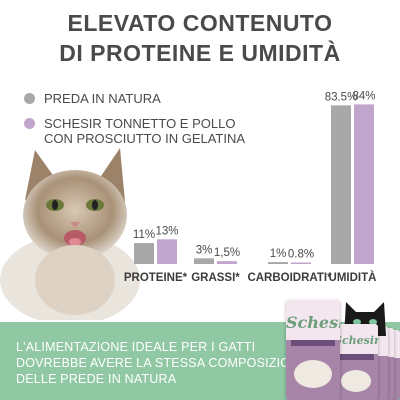  What do you see at coordinates (166, 231) in the screenshot?
I see `value-label-schesir-0: 13%` at bounding box center [166, 231].